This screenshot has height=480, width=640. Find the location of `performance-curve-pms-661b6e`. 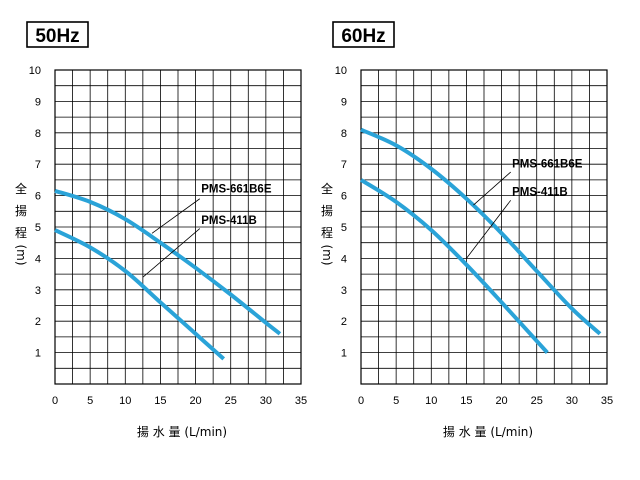

performance-curve-pms-661b6e is located at coordinates (168, 262).